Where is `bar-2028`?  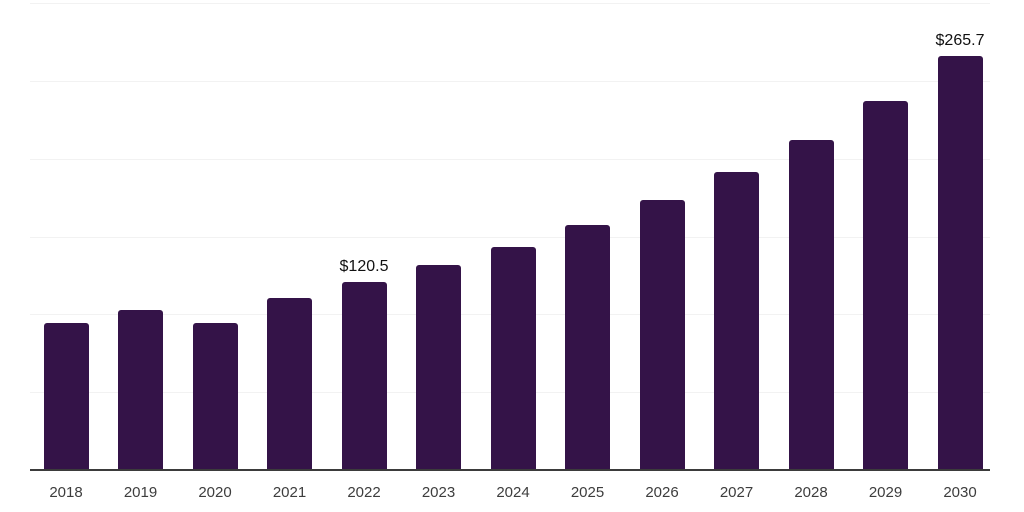
bar-2028 is located at coordinates (811, 304).